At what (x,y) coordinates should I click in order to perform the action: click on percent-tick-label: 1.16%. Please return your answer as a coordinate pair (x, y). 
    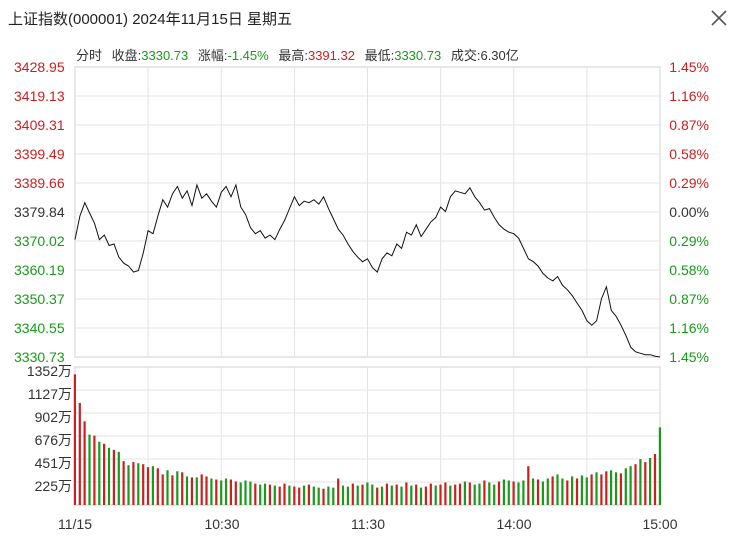
    Looking at the image, I should click on (689, 328).